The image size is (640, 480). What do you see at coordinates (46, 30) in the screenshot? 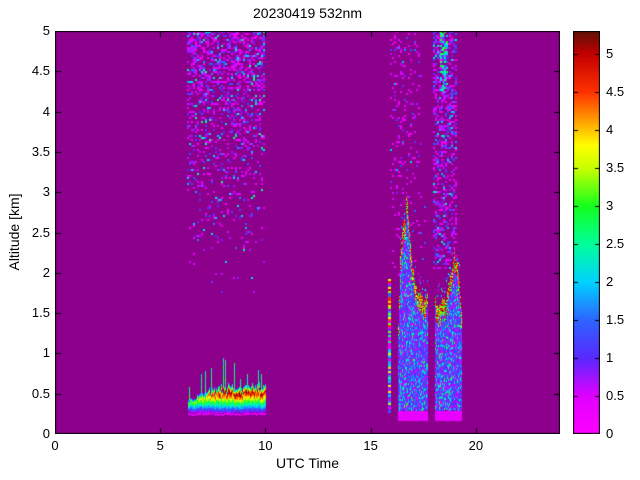
I see `y-tick-label: 5` at bounding box center [46, 30].